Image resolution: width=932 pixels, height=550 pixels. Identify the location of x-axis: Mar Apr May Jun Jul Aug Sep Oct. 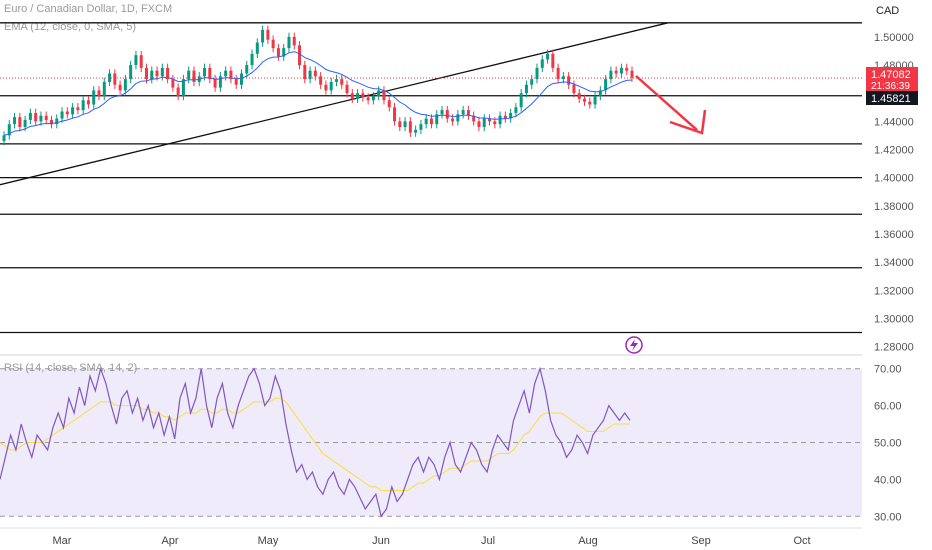
(432, 541).